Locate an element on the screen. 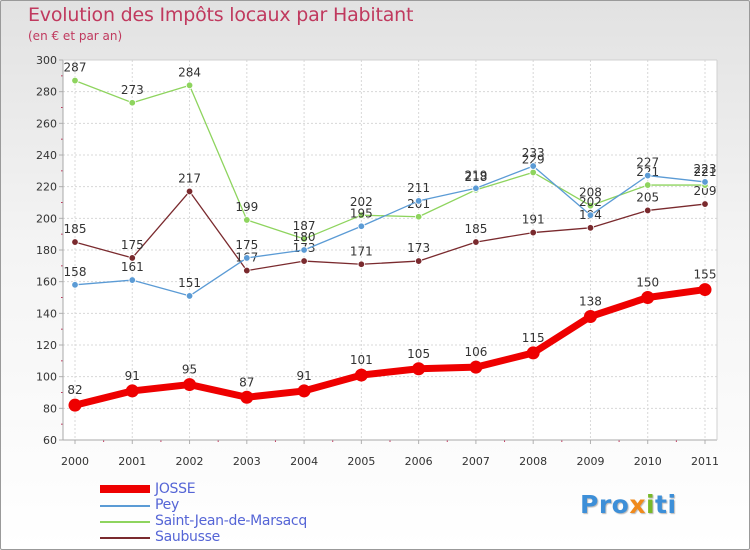 Image resolution: width=750 pixels, height=550 pixels. data-label-pey: 202 is located at coordinates (590, 202).